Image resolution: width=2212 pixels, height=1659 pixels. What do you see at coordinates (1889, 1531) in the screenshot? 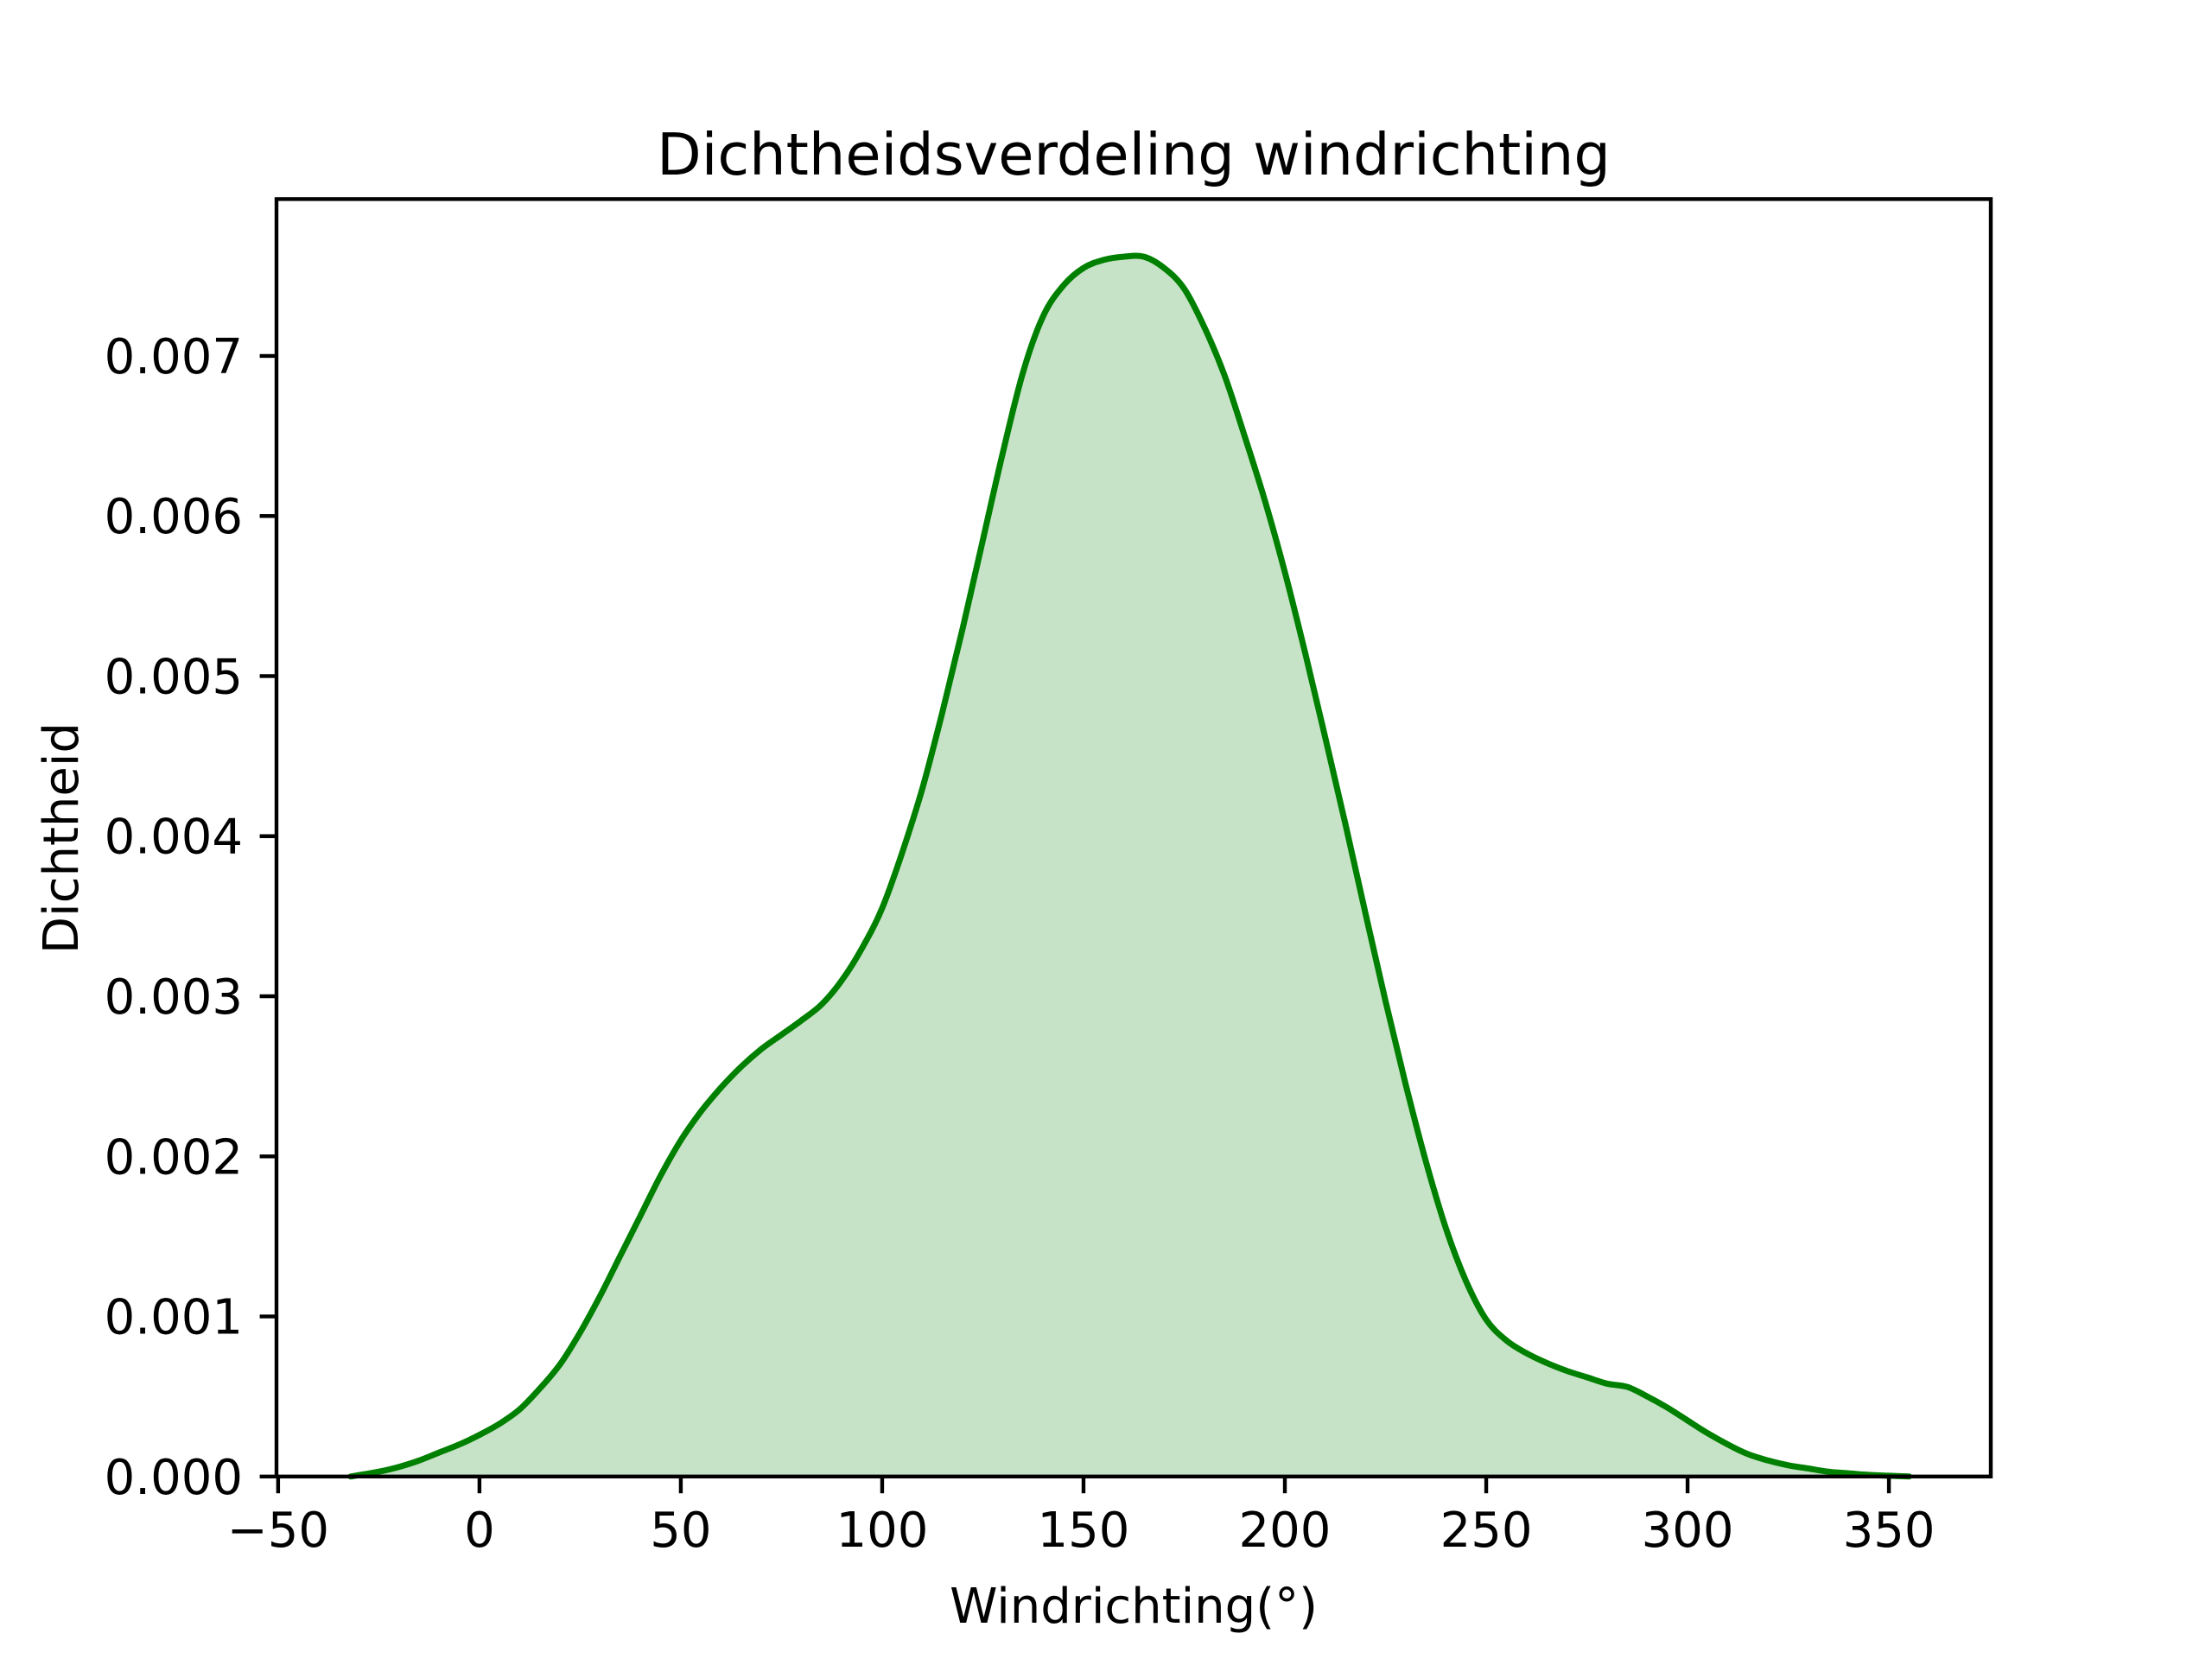
I see `x-tick-label: 350` at bounding box center [1889, 1531].